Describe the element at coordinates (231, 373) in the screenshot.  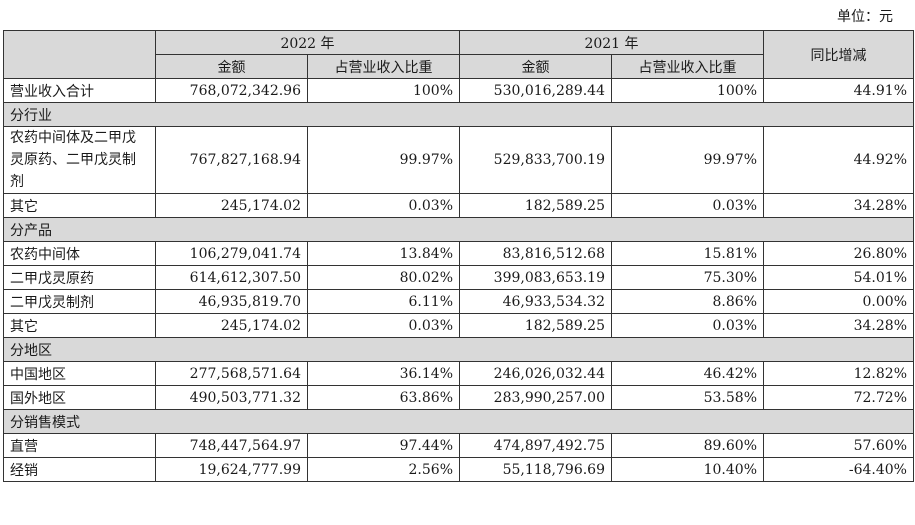
I see `cell-amount-2022: 277,568,571.64` at that location.